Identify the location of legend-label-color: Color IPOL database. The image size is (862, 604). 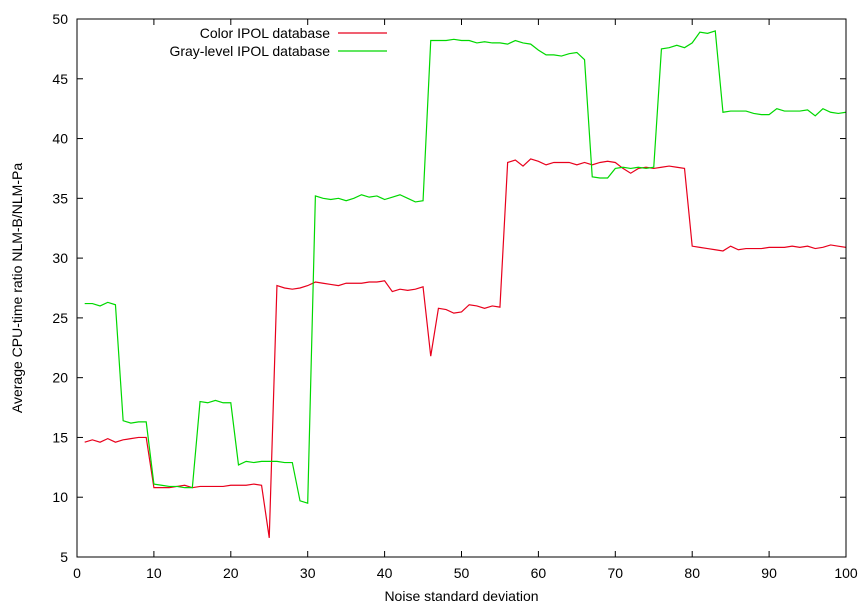
(265, 33).